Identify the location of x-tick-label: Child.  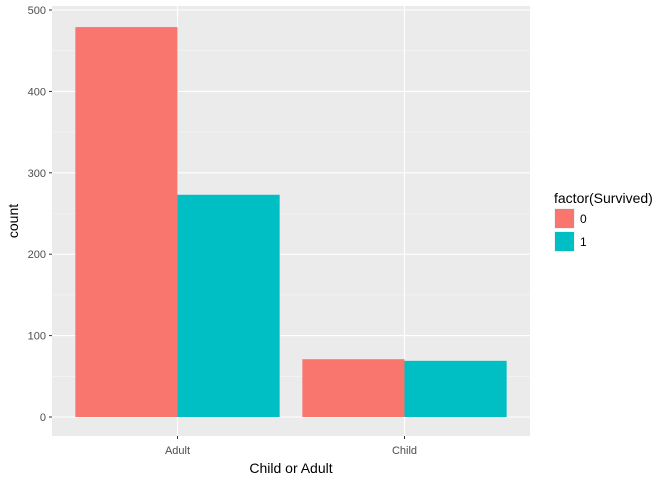
(404, 451).